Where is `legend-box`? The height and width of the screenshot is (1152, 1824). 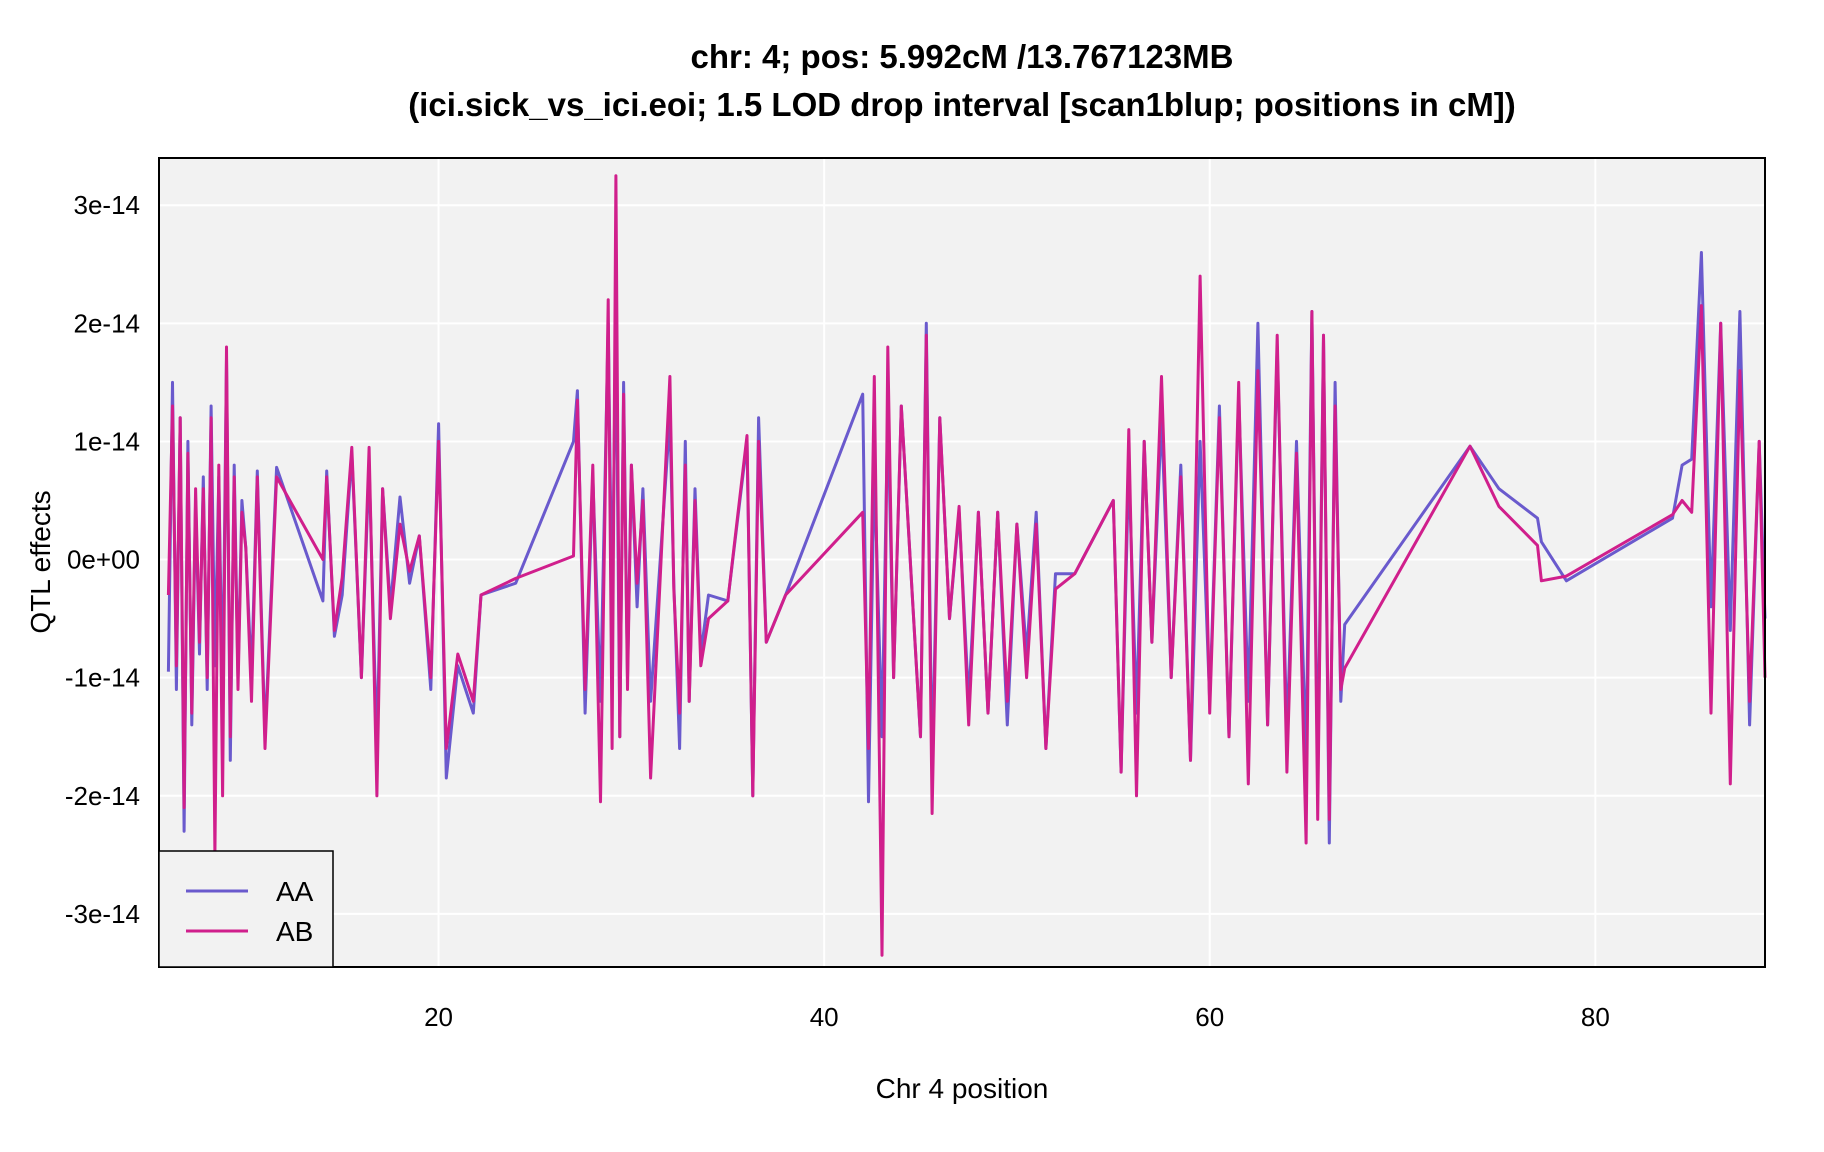 legend-box is located at coordinates (246, 909).